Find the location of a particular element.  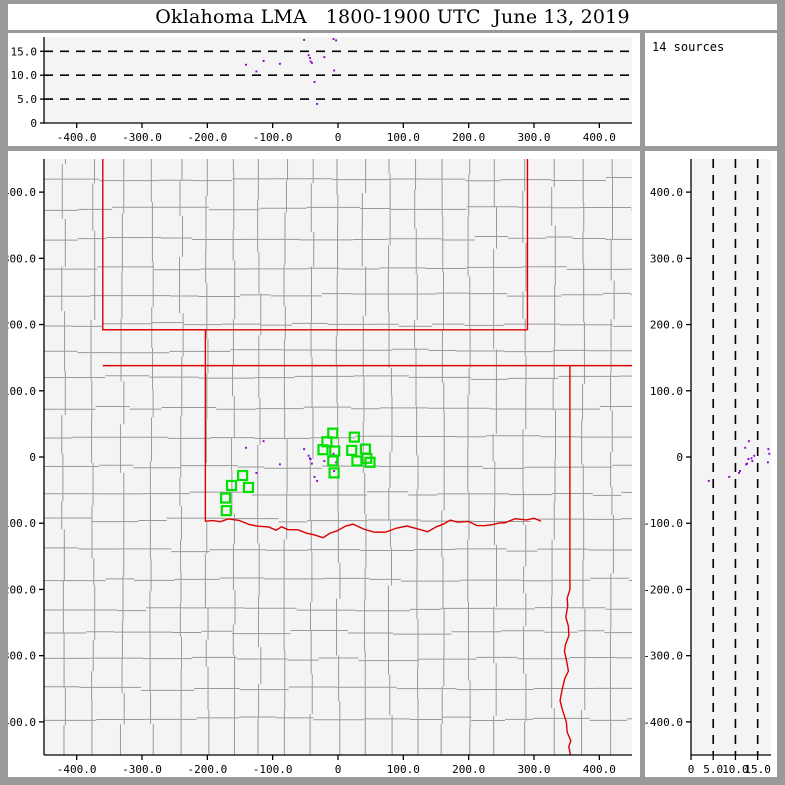

y-tick-label: 5.0 is located at coordinates (27, 99).